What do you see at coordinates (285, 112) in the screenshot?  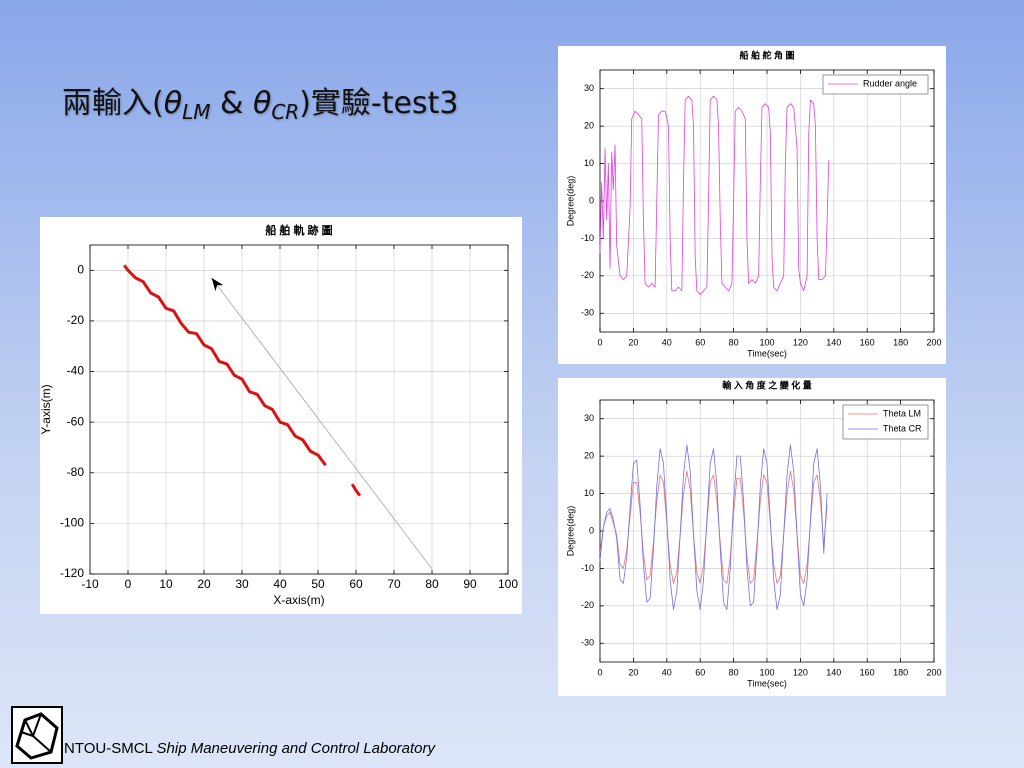 I see `title-sub: CR` at bounding box center [285, 112].